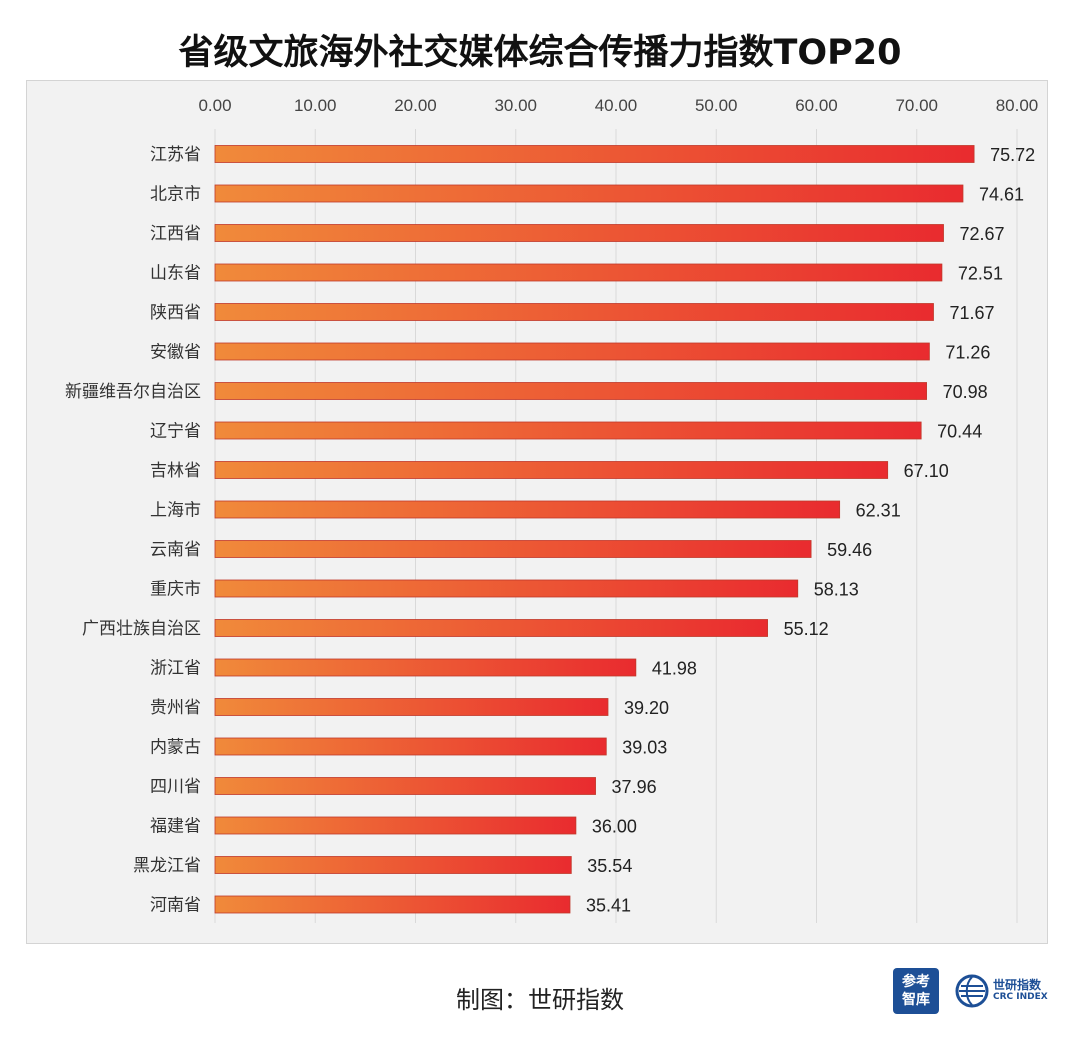 The width and height of the screenshot is (1080, 1042). What do you see at coordinates (175, 155) in the screenshot?
I see `category-label: 江苏省` at bounding box center [175, 155].